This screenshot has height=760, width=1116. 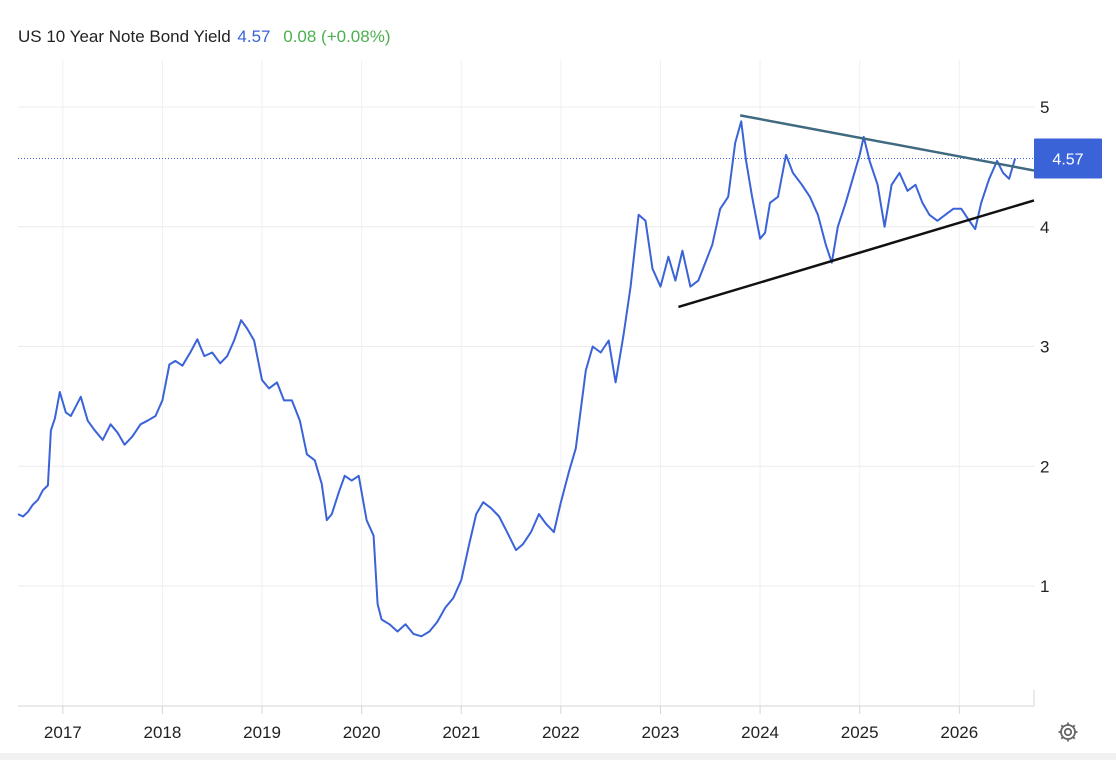 What do you see at coordinates (1044, 586) in the screenshot?
I see `y-tick-label: 1` at bounding box center [1044, 586].